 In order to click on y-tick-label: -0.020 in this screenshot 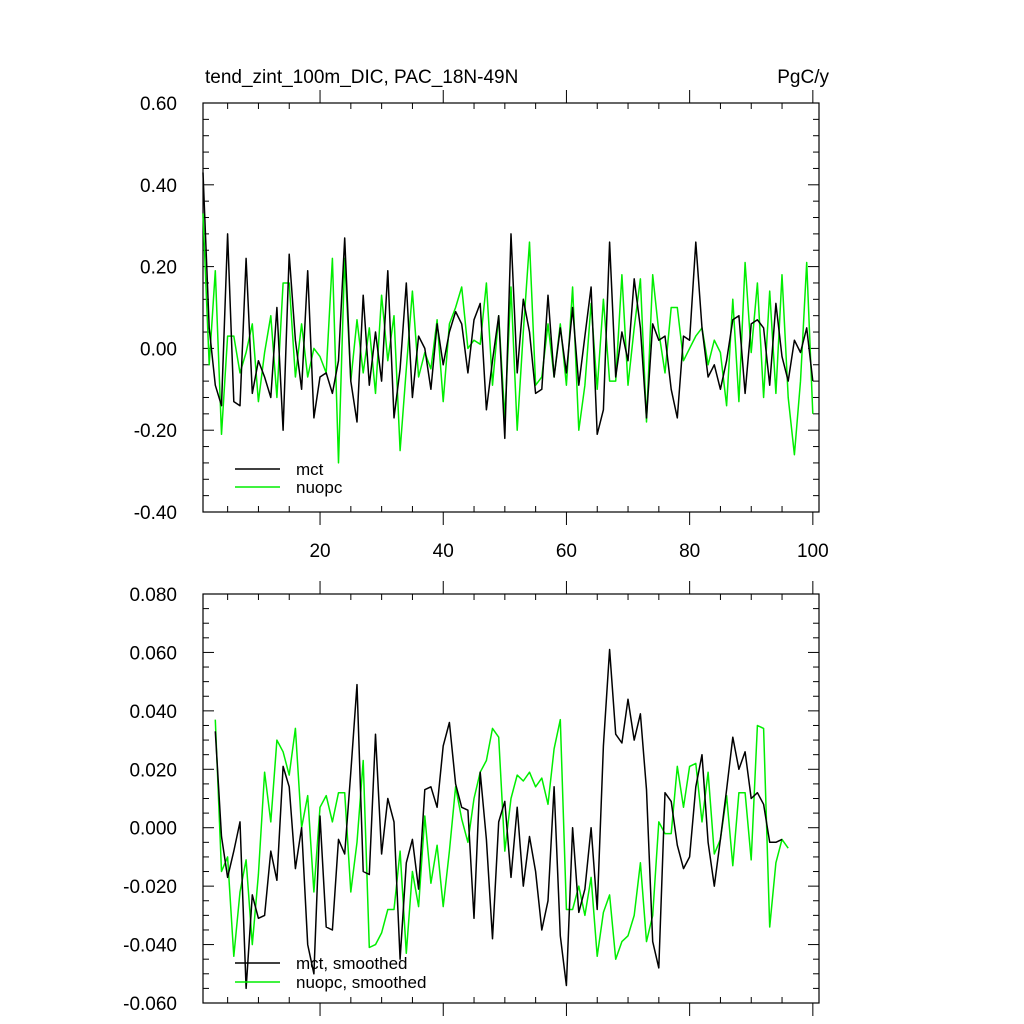, I will do `click(150, 887)`.